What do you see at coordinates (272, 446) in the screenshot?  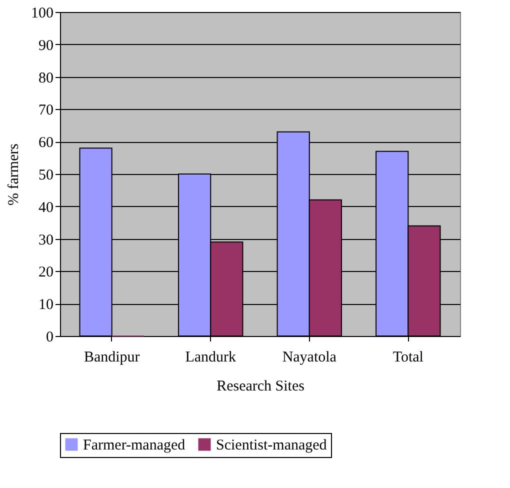 I see `legend-label: Scientist-managed` at bounding box center [272, 446].